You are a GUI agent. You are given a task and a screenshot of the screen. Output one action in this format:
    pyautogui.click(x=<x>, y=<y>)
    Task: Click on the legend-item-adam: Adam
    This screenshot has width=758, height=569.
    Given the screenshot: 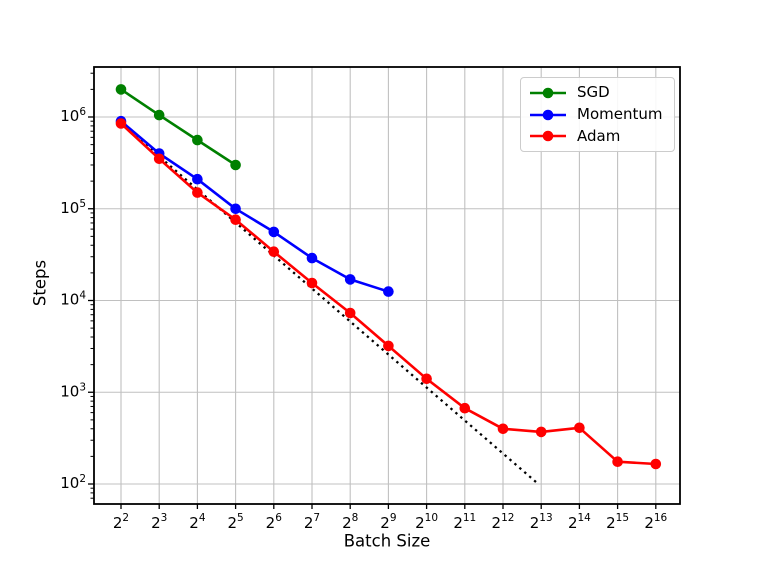 What is the action you would take?
    pyautogui.click(x=601, y=136)
    